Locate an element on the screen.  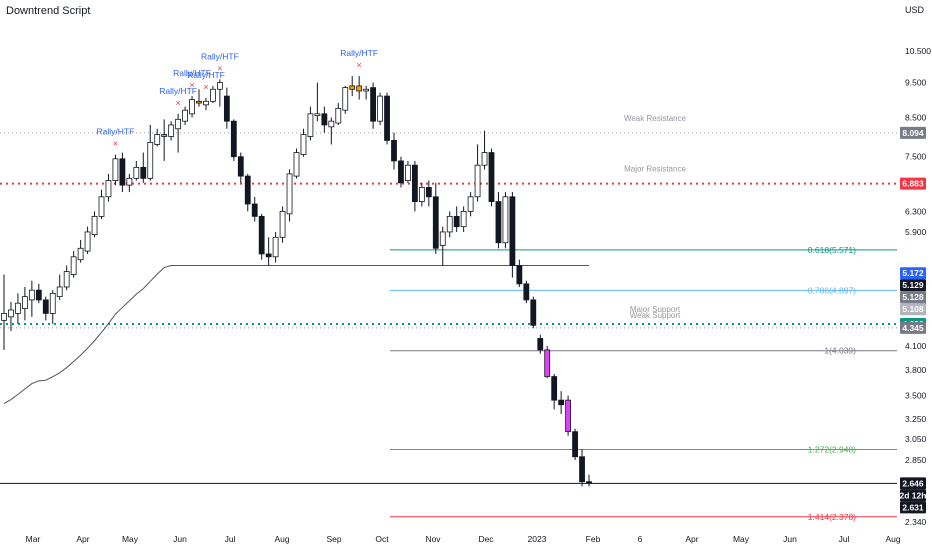
price-tick-label: 3.050 is located at coordinates (916, 439).